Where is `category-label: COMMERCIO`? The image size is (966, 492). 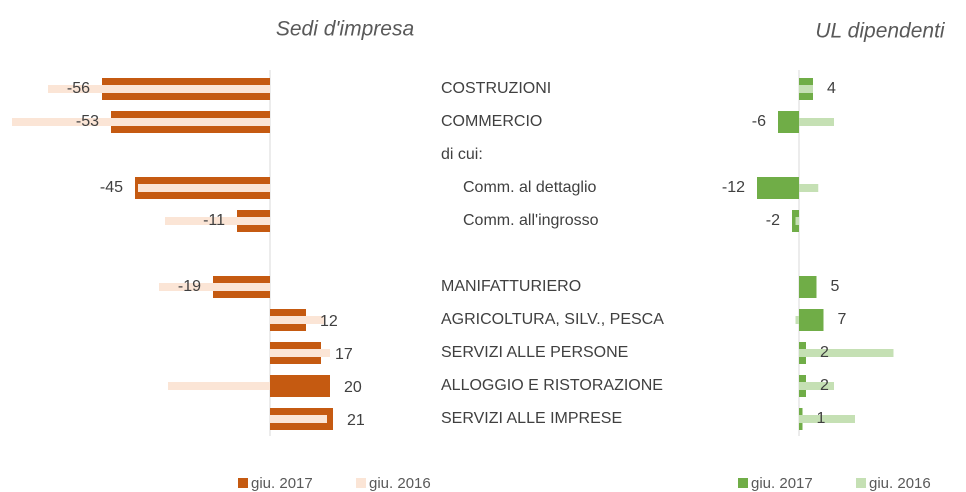
category-label: COMMERCIO is located at coordinates (491, 121).